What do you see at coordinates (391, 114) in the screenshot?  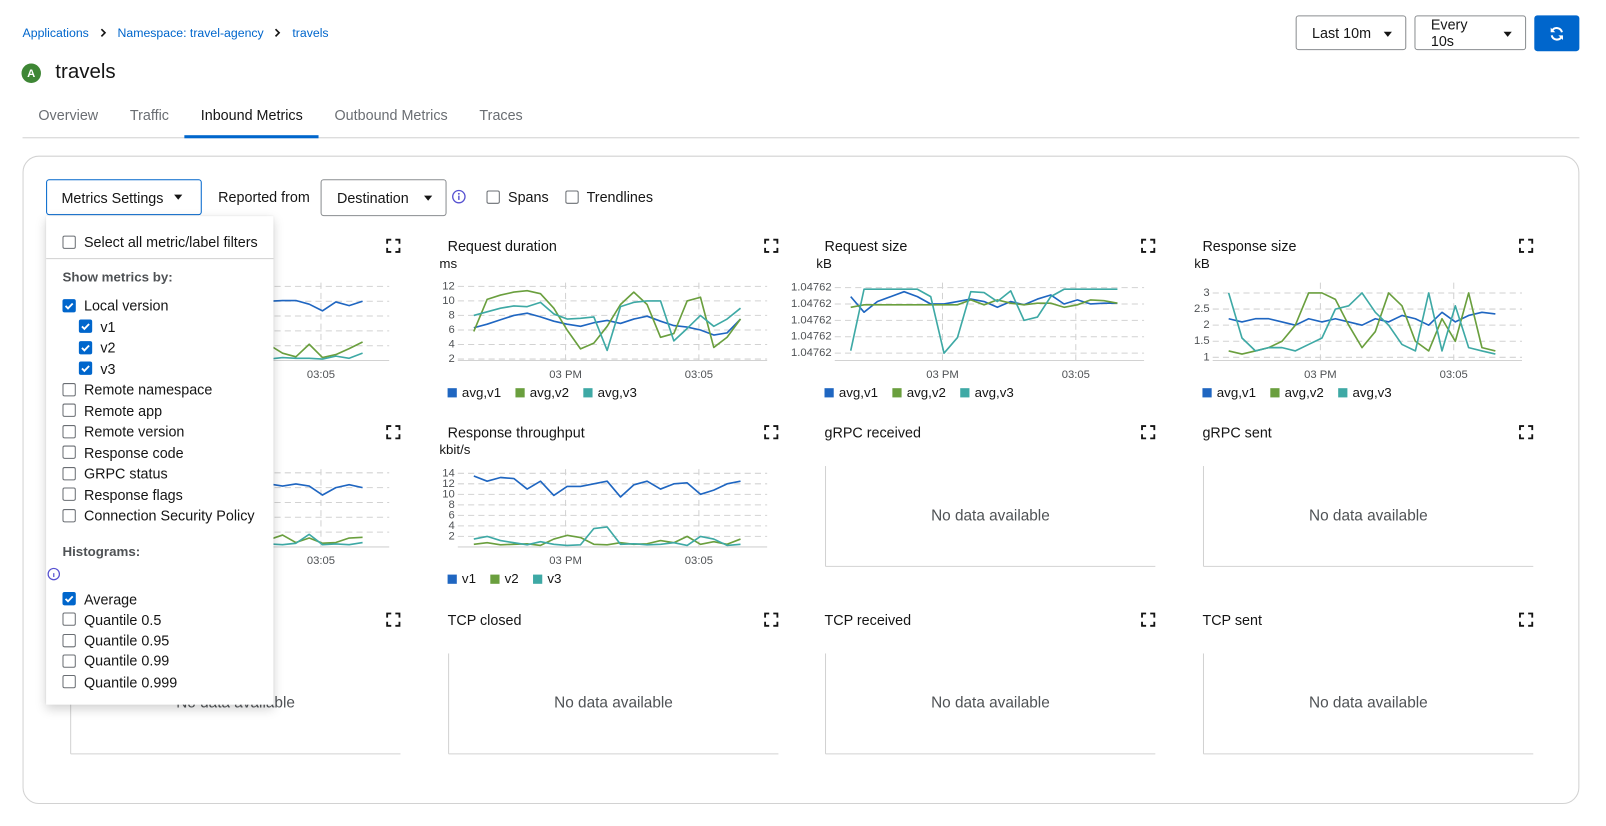 I see `tab: Outbound Metrics` at bounding box center [391, 114].